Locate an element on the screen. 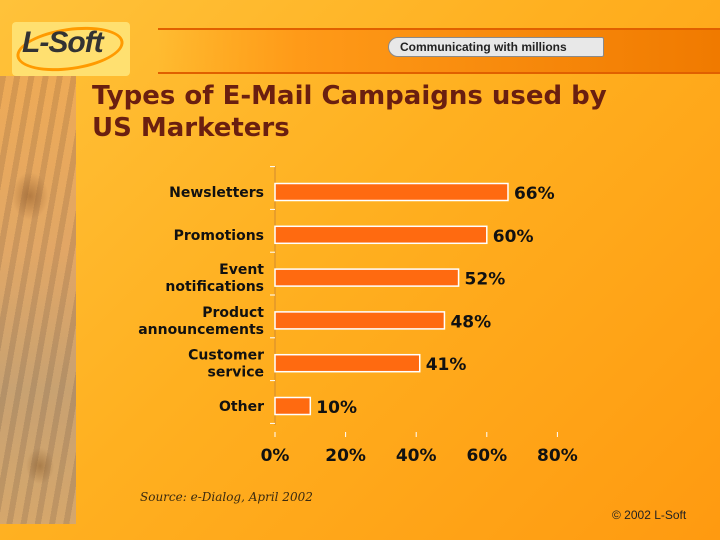 This screenshot has width=720, height=540. category-label: Product is located at coordinates (233, 313).